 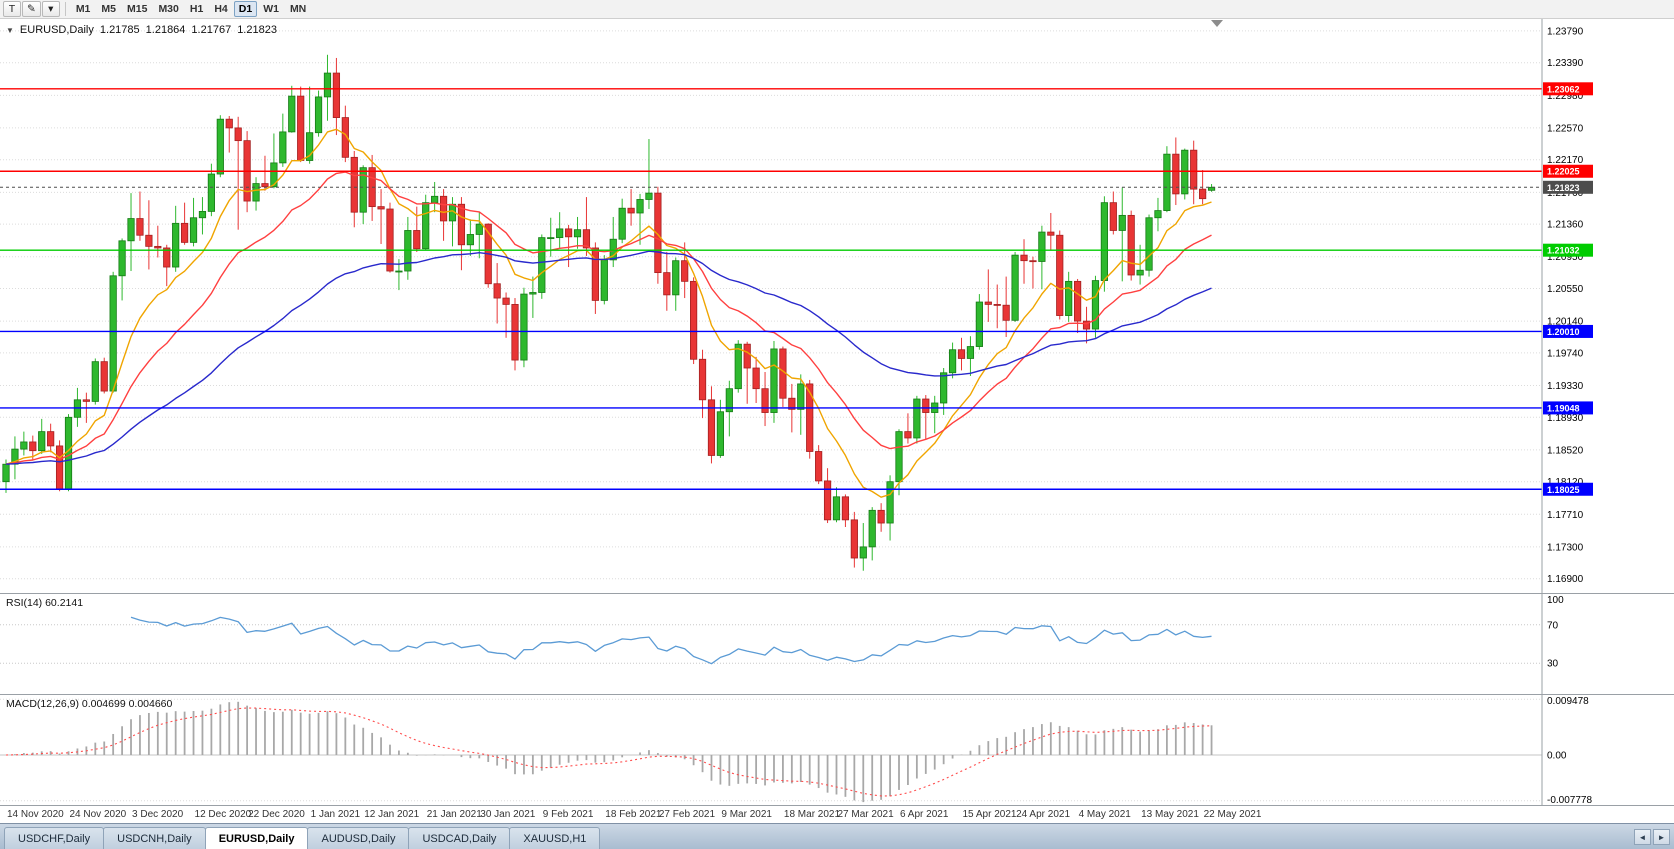 I want to click on date-label: 13 May 2021, so click(x=1170, y=814).